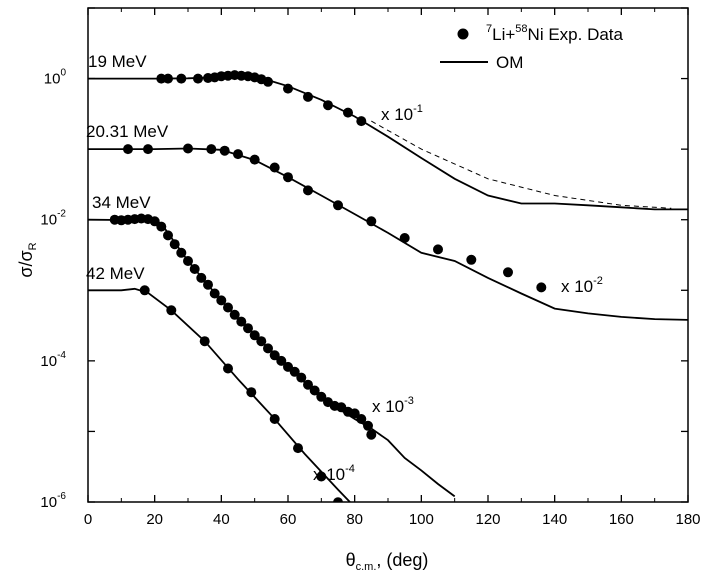 The image size is (712, 582). I want to click on legend-label-om: OM, so click(509, 62).